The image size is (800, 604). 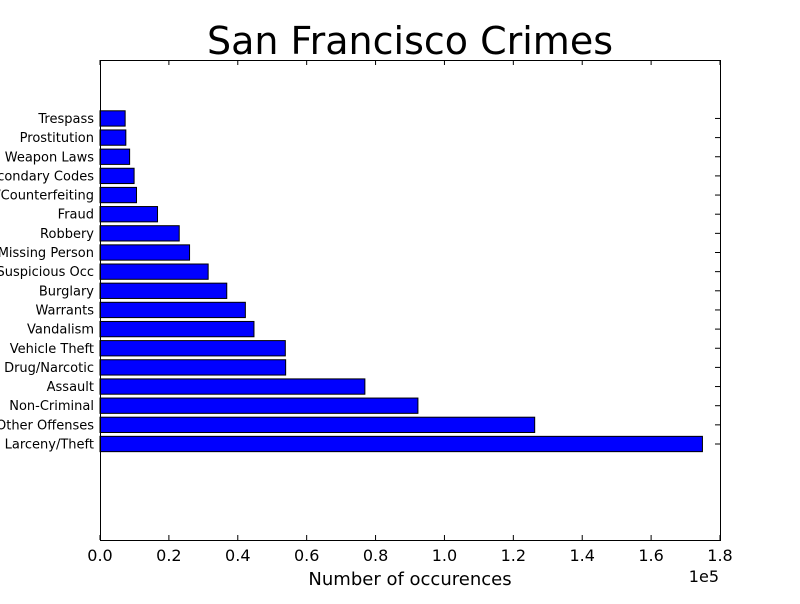 I want to click on x-tick-label: 0.6, so click(x=306, y=555).